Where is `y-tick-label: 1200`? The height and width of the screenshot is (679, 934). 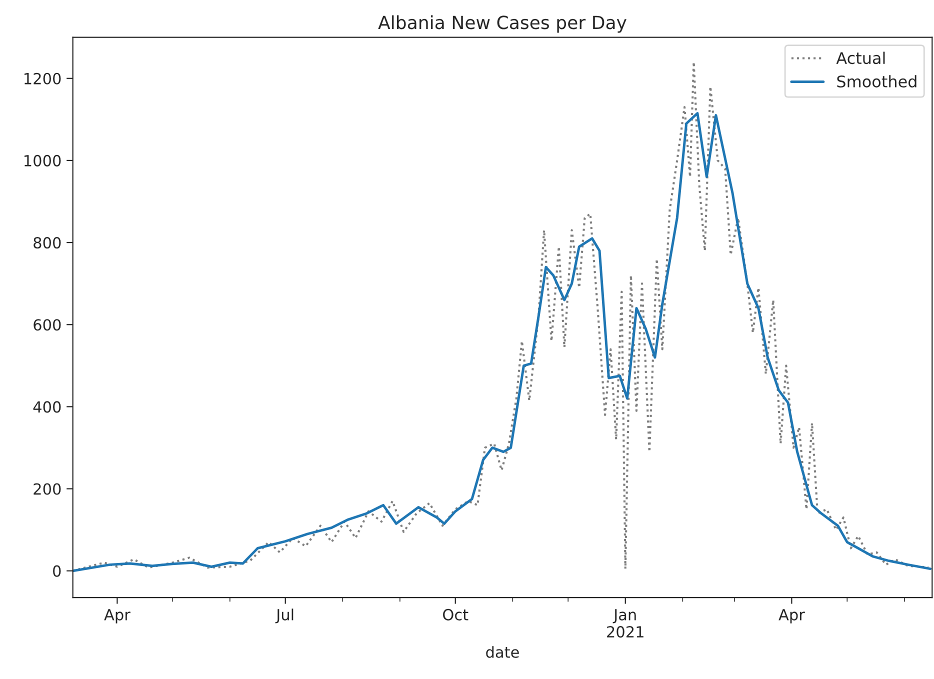 y-tick-label: 1200 is located at coordinates (42, 78).